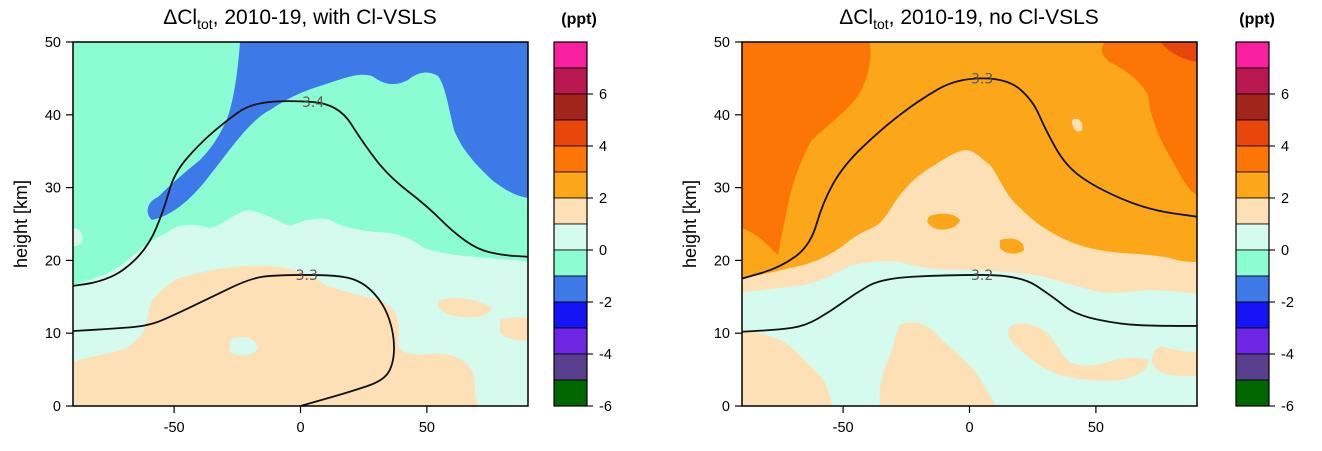  I want to click on right-colorbar-tick-label: -4, so click(1287, 355).